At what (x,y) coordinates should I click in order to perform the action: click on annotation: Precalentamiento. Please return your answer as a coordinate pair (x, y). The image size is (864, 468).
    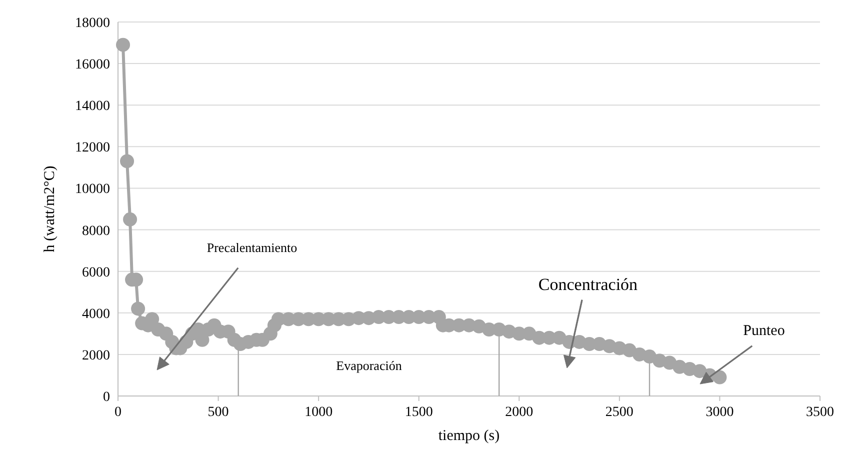
    Looking at the image, I should click on (252, 247).